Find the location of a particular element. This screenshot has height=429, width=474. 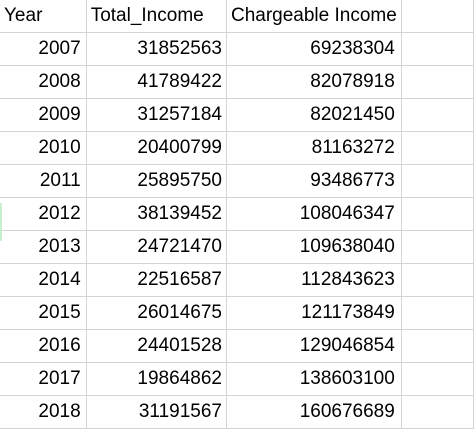

cell-chargeable-income: 138603100 is located at coordinates (314, 379).